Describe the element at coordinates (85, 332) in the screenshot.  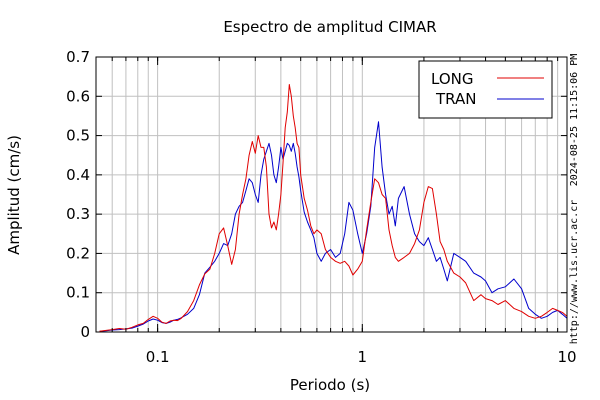
I see `y-tick-label: 0` at that location.